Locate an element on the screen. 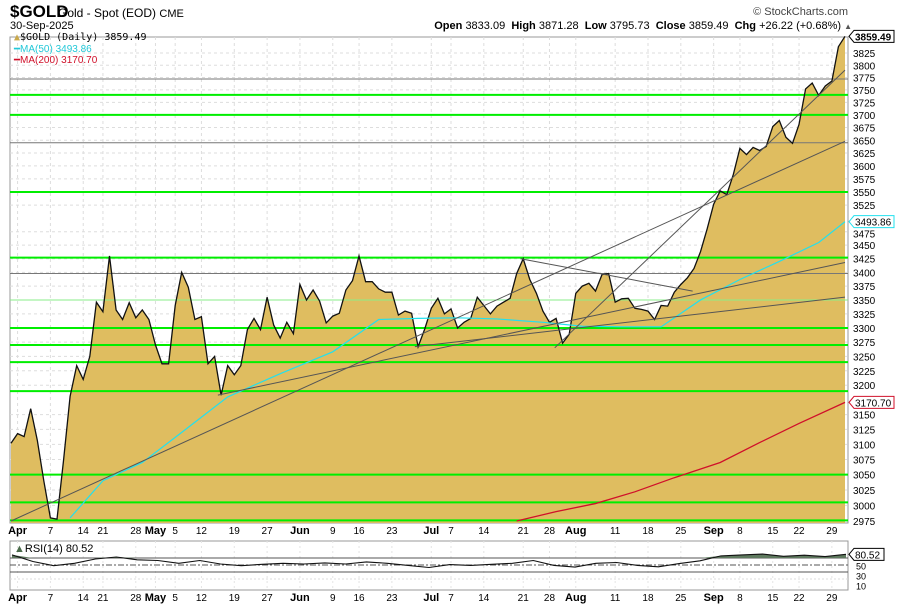  legend-price: ▲$GOLD (Daily) 3859.49 is located at coordinates (80, 37).